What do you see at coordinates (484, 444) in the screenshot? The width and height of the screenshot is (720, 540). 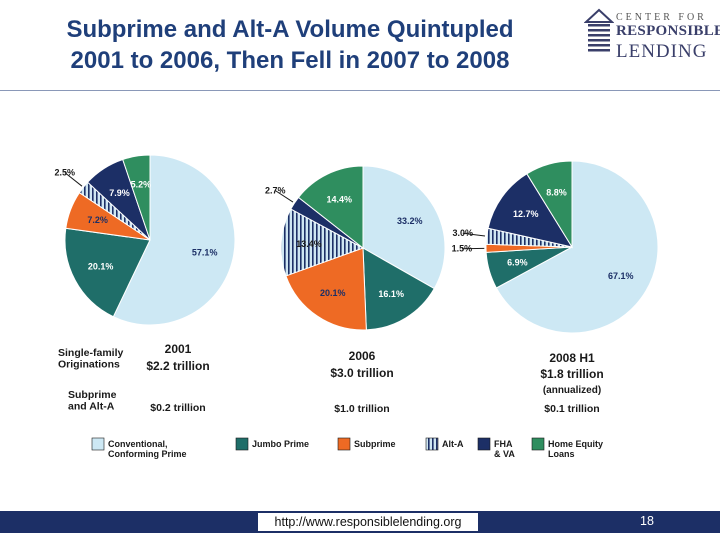 I see `legend-swatch-fha` at bounding box center [484, 444].